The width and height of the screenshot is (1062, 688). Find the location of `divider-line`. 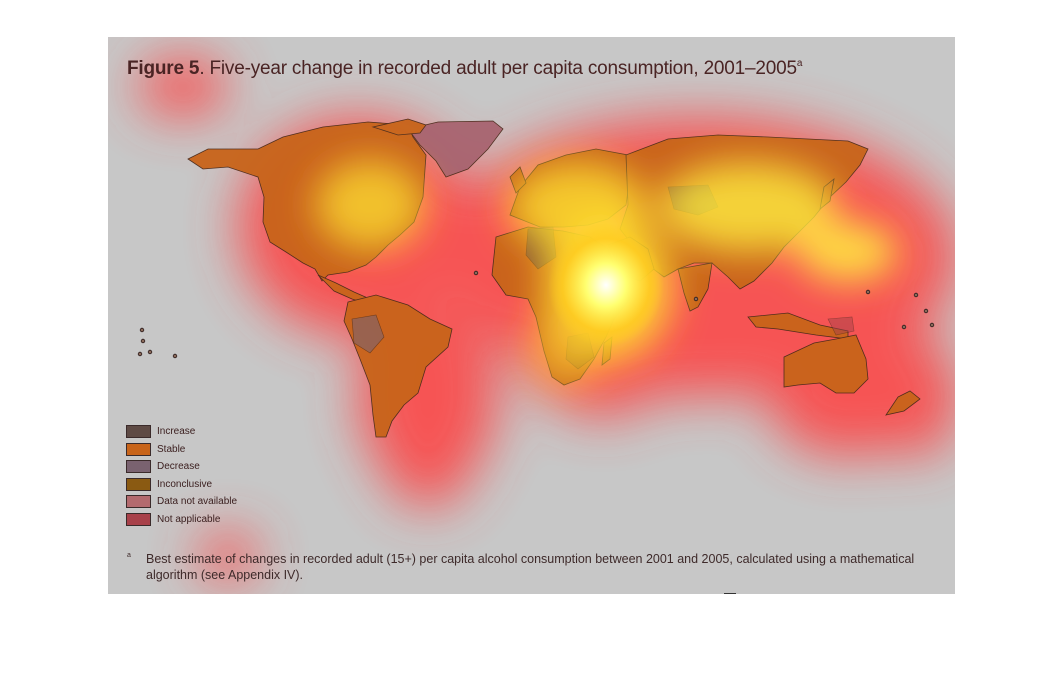

divider-line is located at coordinates (730, 593).